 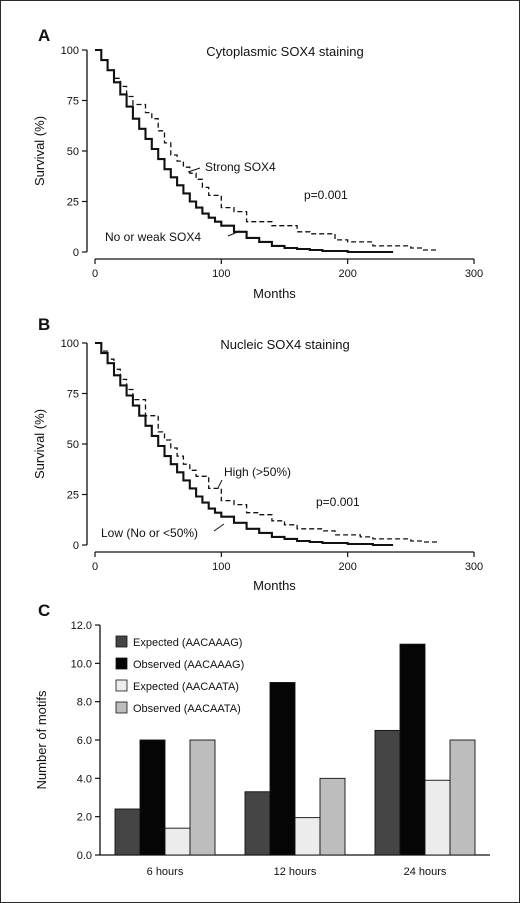 I want to click on panel-a-x-tick-label: 100, so click(x=221, y=274).